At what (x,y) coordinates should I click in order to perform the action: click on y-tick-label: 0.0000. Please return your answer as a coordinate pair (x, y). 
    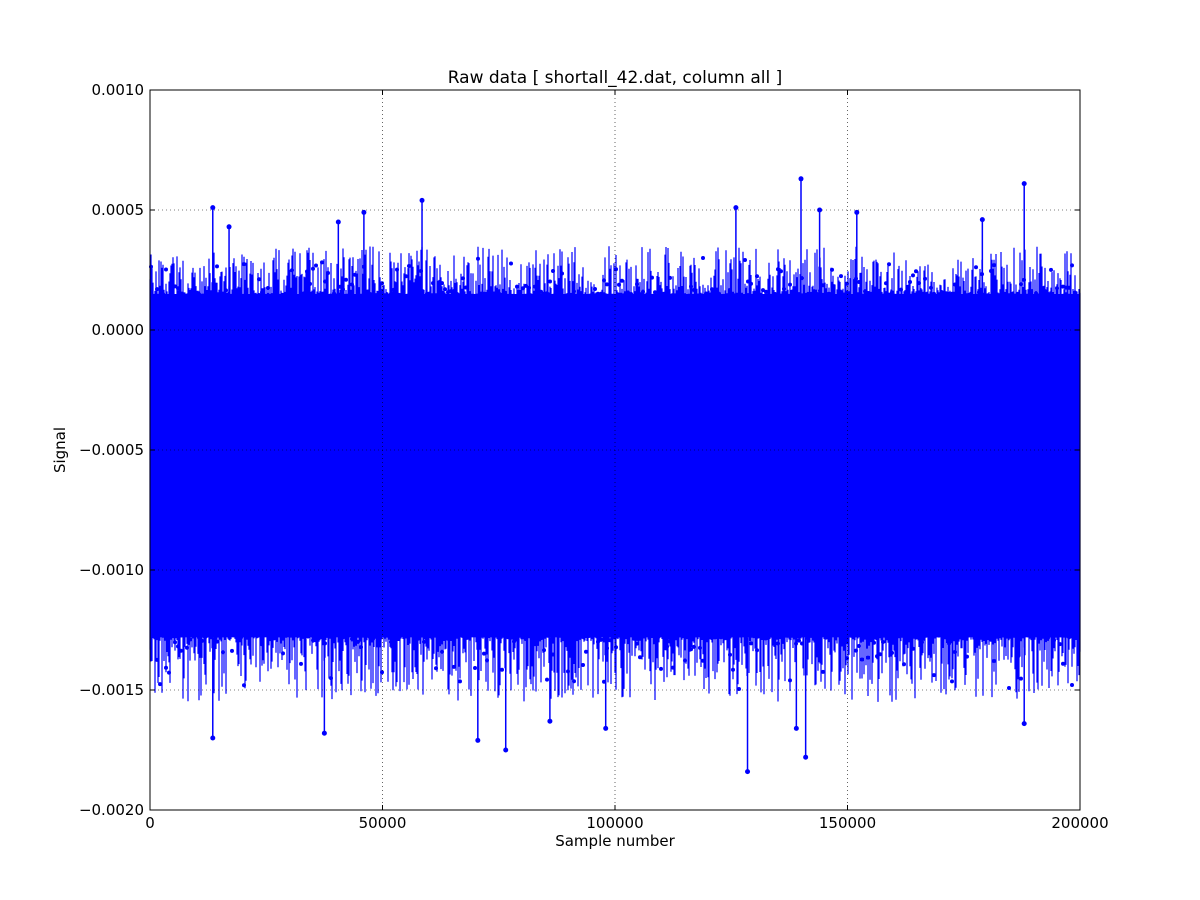
    Looking at the image, I should click on (118, 330).